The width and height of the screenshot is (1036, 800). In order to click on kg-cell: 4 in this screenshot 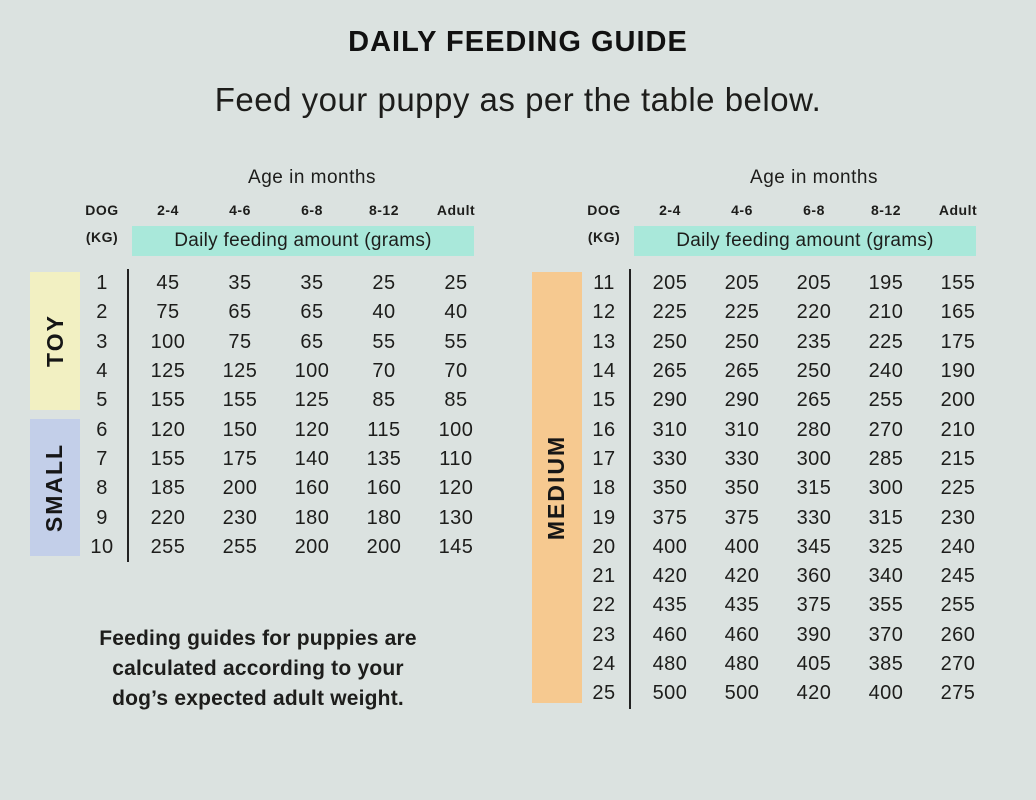, I will do `click(102, 371)`.